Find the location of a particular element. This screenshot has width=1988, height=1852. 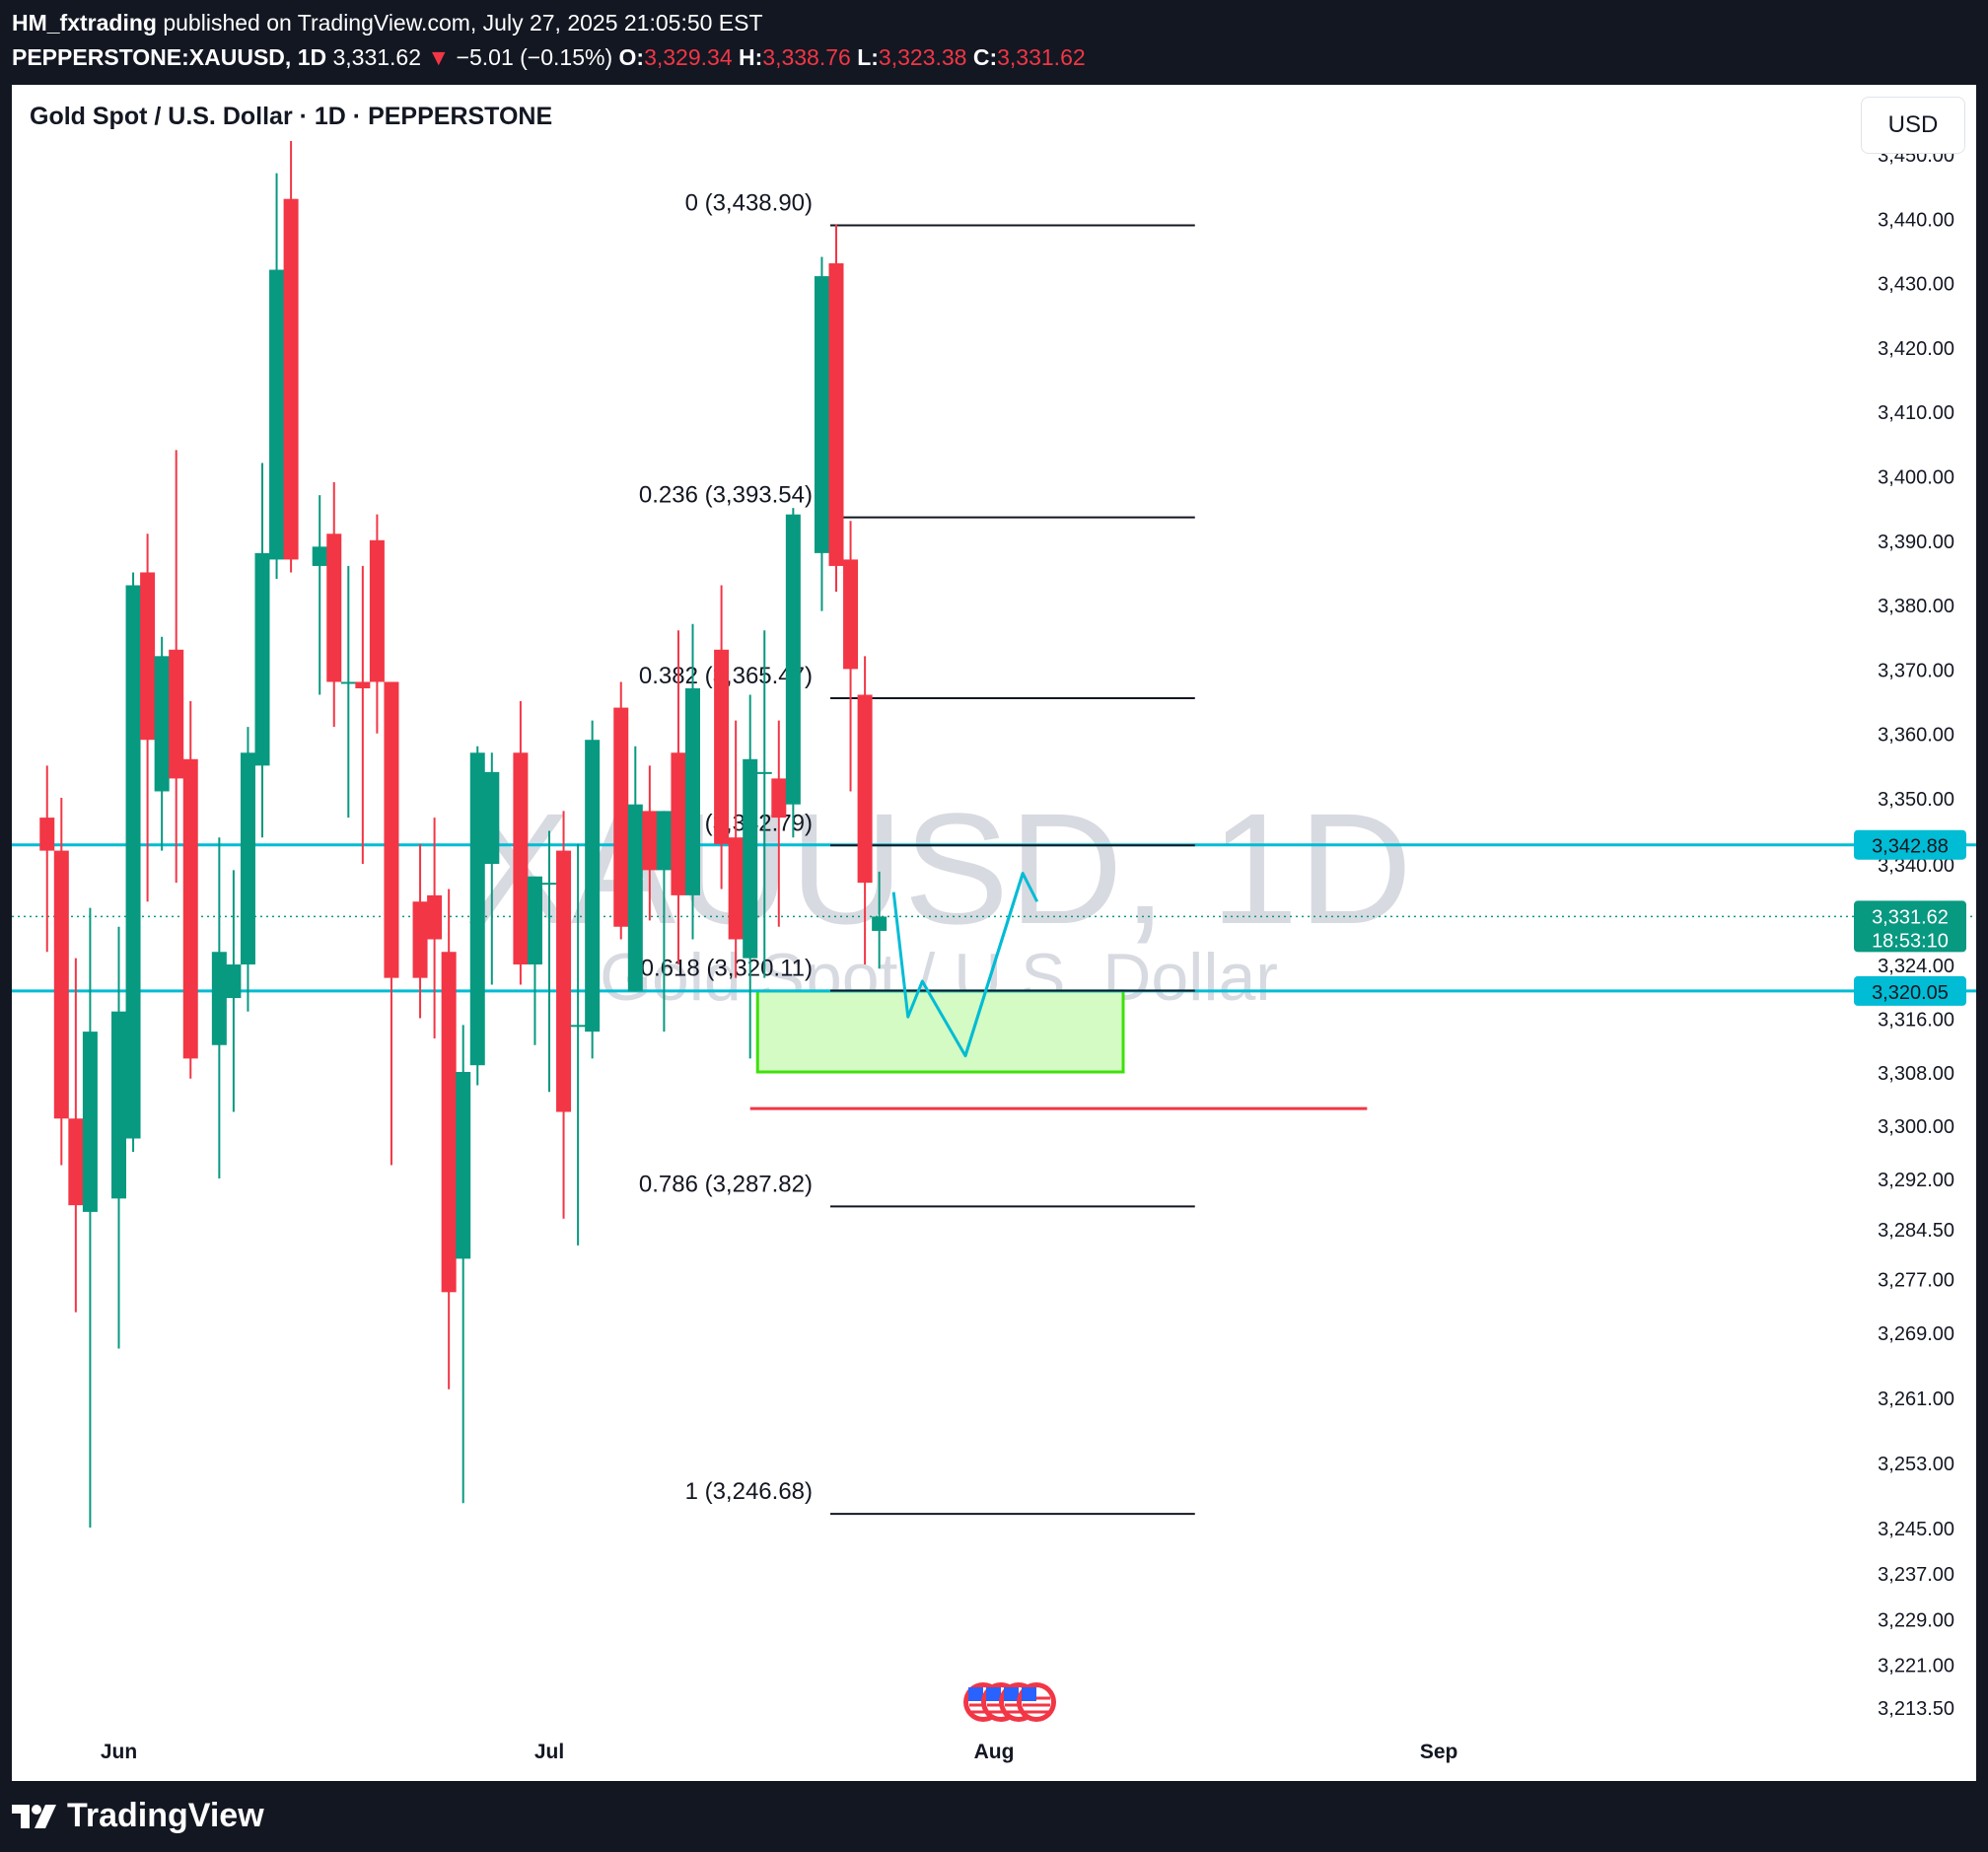

time-tick-label: Jul is located at coordinates (549, 1752).